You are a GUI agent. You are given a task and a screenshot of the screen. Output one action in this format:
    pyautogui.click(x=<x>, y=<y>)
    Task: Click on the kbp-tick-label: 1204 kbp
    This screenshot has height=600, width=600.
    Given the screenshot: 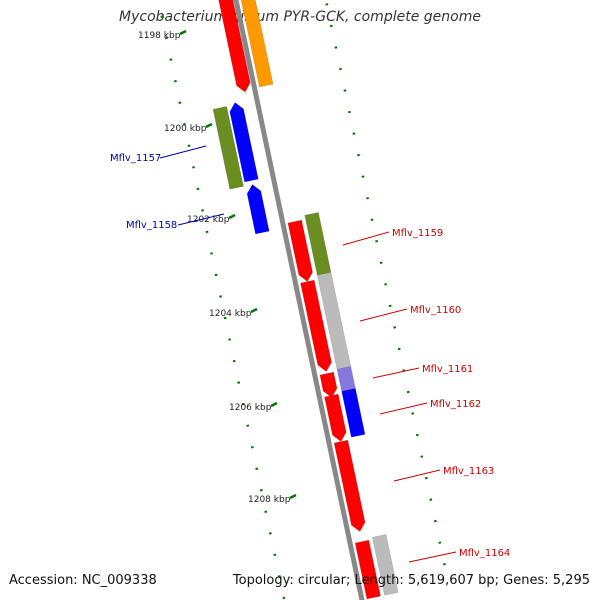 What is the action you would take?
    pyautogui.click(x=230, y=314)
    